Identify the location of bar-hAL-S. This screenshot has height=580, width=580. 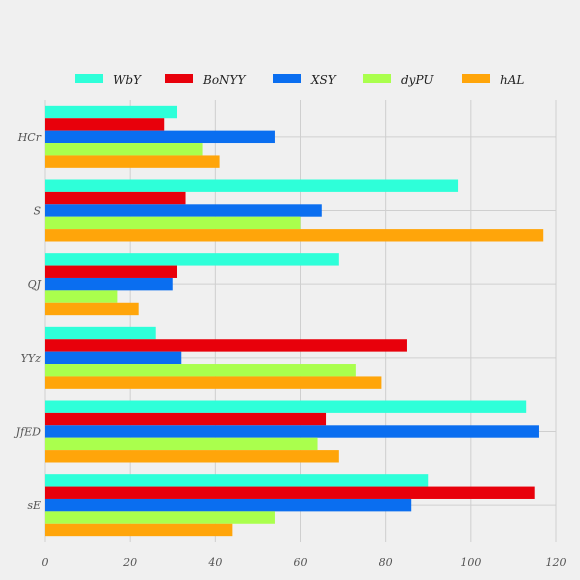
(294, 235).